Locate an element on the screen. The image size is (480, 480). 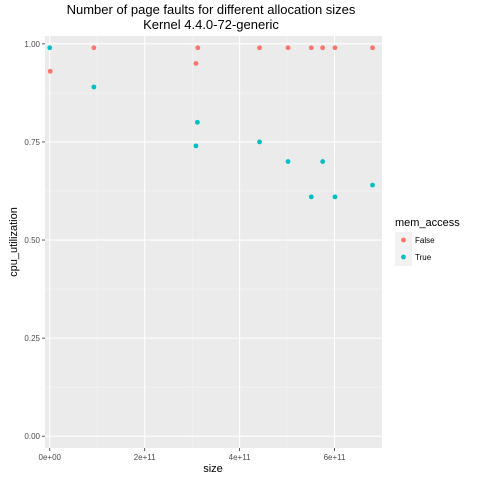
y-axis-ticks: 0.00 0.25 0.50 0.75 1.00 is located at coordinates (34, 240).